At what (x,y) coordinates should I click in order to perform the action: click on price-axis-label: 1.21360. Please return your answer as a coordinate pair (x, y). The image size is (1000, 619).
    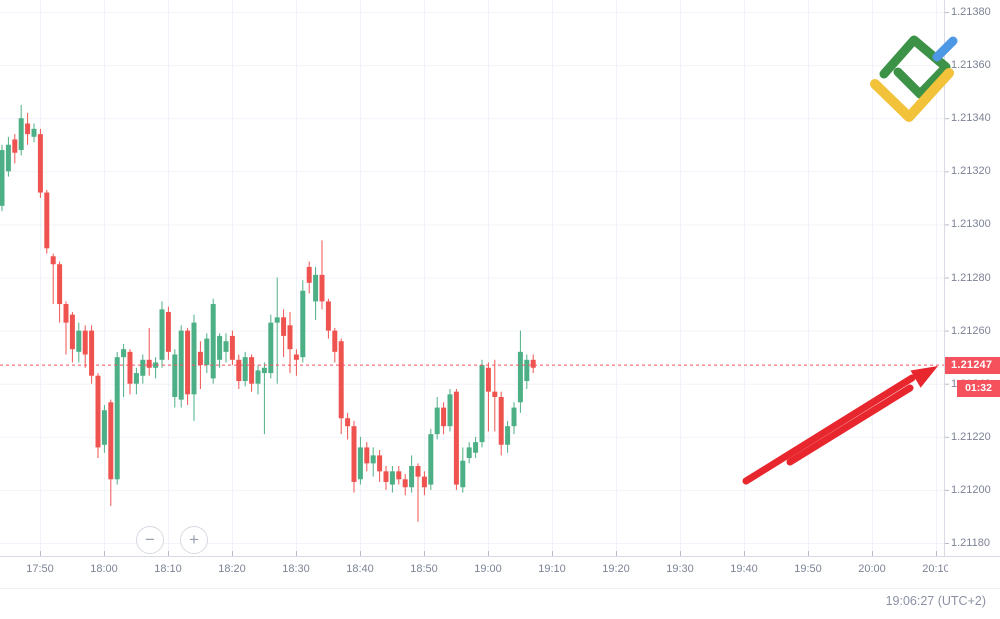
    Looking at the image, I should click on (971, 65).